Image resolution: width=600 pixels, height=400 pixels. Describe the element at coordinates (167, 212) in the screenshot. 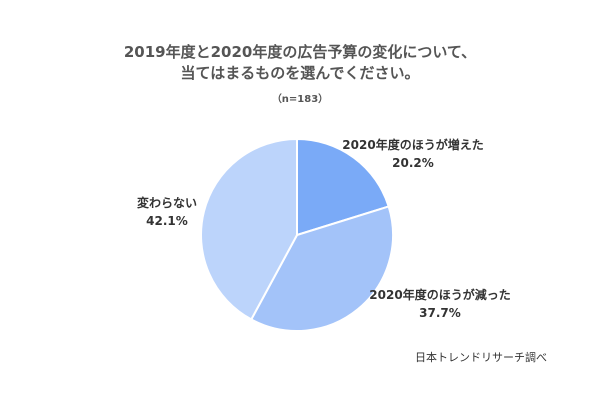

I see `slice-label-unchanged: 変わらない 42.1%` at that location.